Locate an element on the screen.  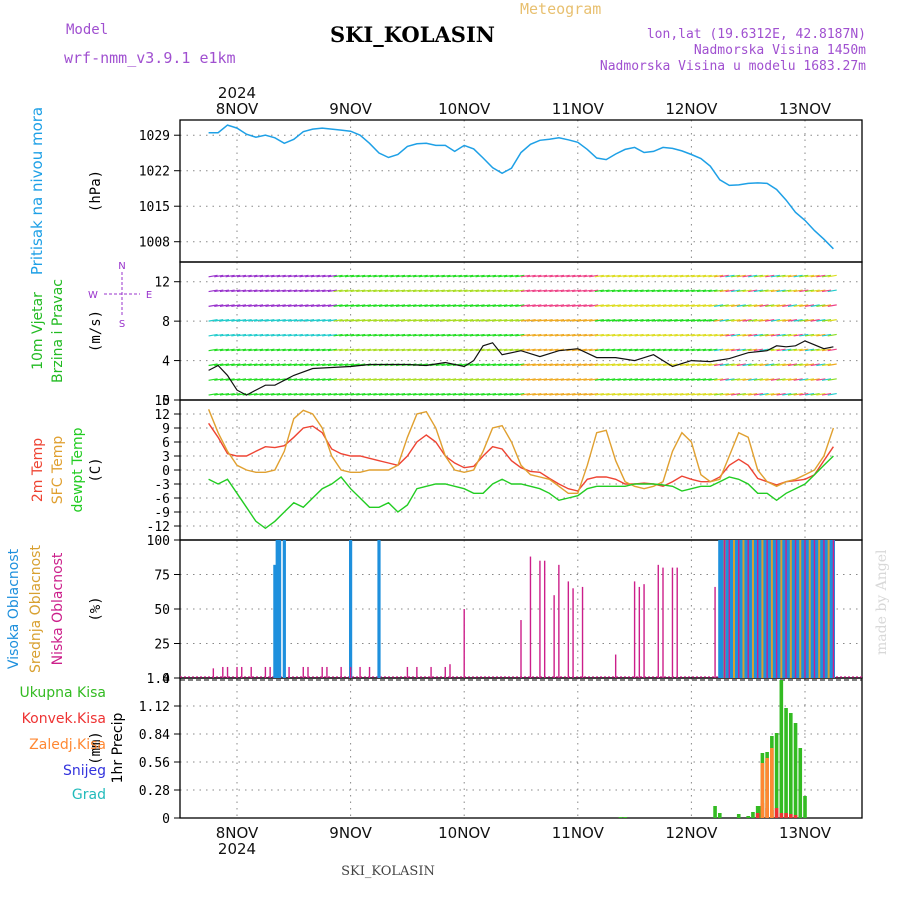
precip-conv-bar is located at coordinates (776, 813).